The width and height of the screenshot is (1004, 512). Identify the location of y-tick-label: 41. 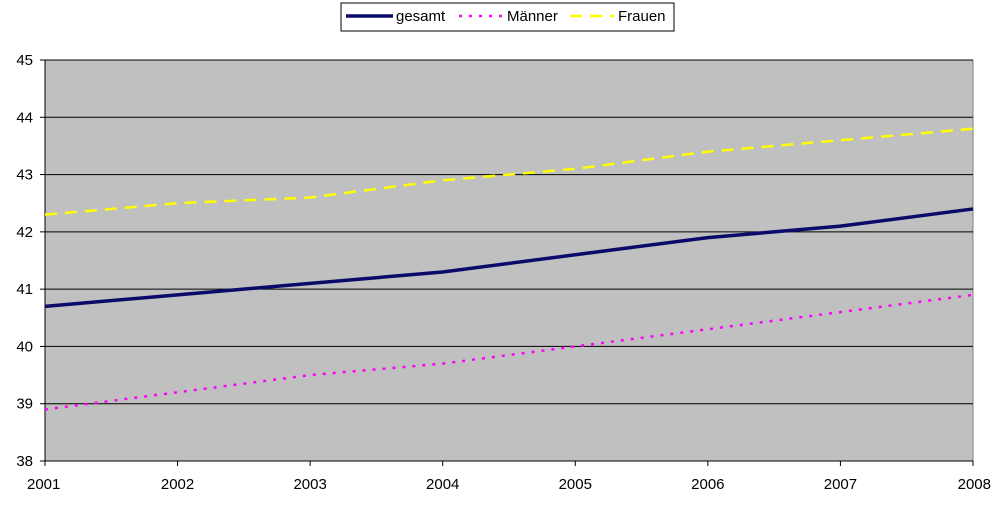
(24, 289).